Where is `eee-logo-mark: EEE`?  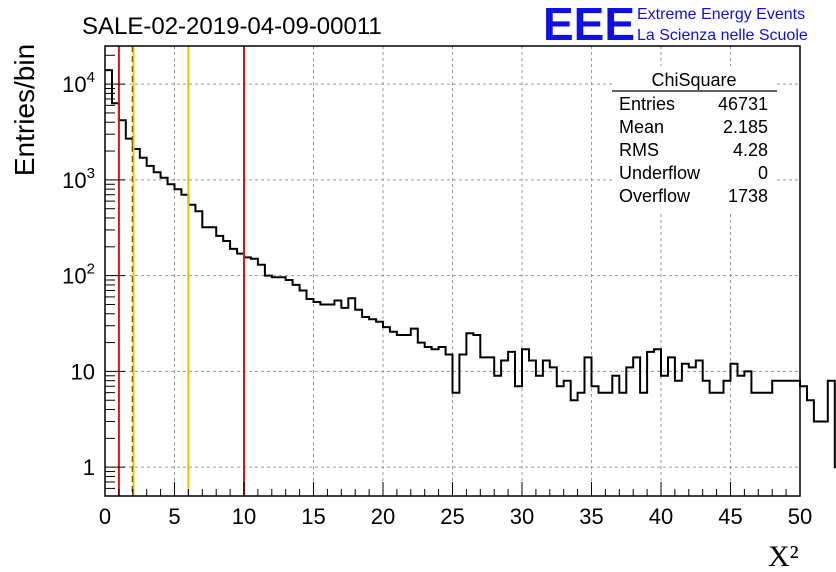
eee-logo-mark: EEE is located at coordinates (589, 25).